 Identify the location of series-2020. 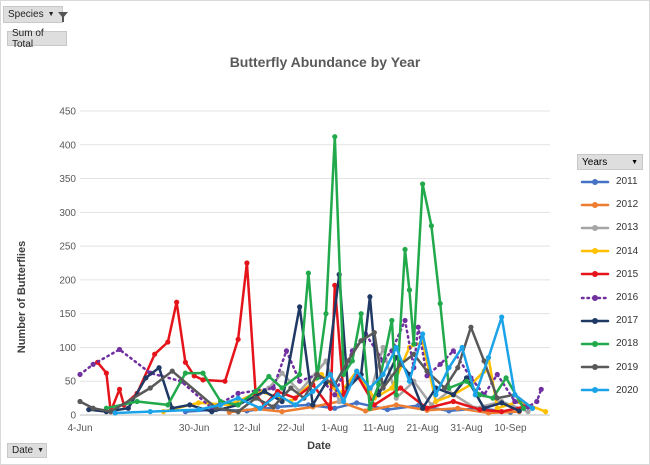
(324, 365).